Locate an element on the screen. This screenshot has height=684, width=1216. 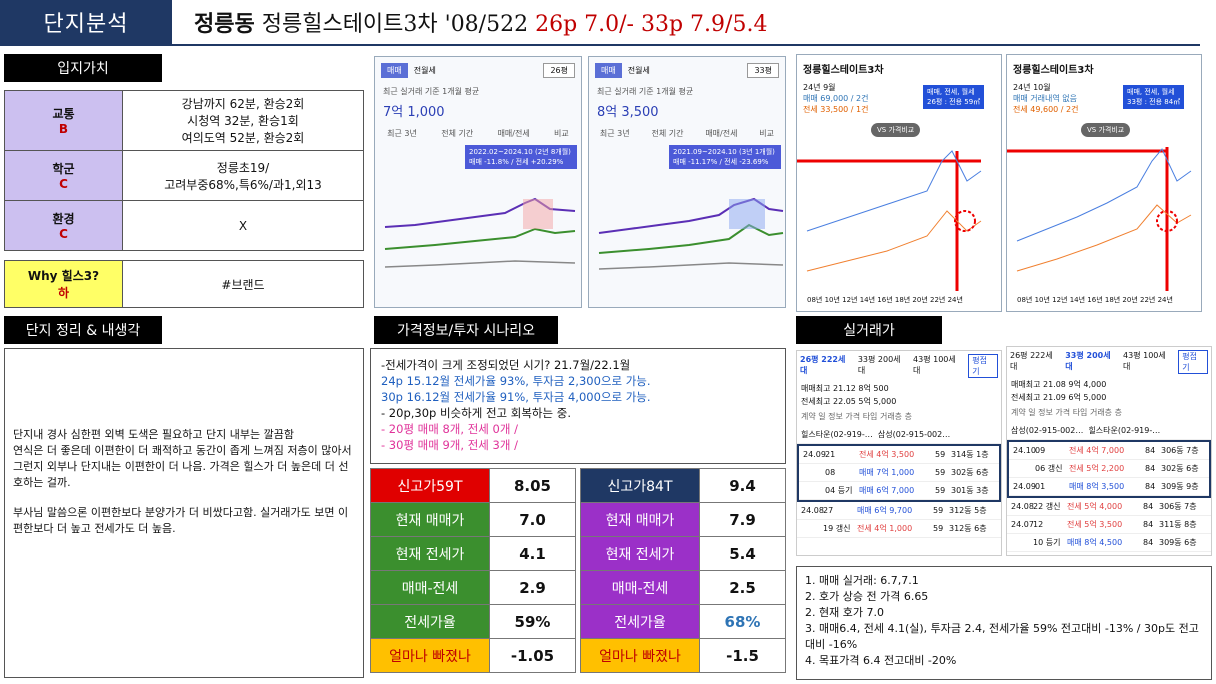
school-label: 학군 C is located at coordinates (63, 175).